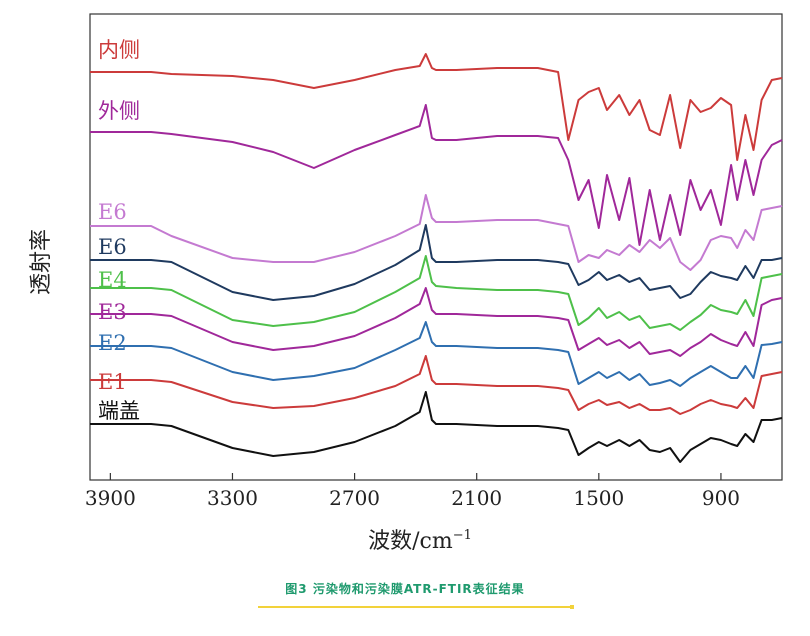 This screenshot has height=636, width=810. I want to click on figure-caption: 图3 污染物和污染膜ATR-FTIR表征结果, so click(405, 589).